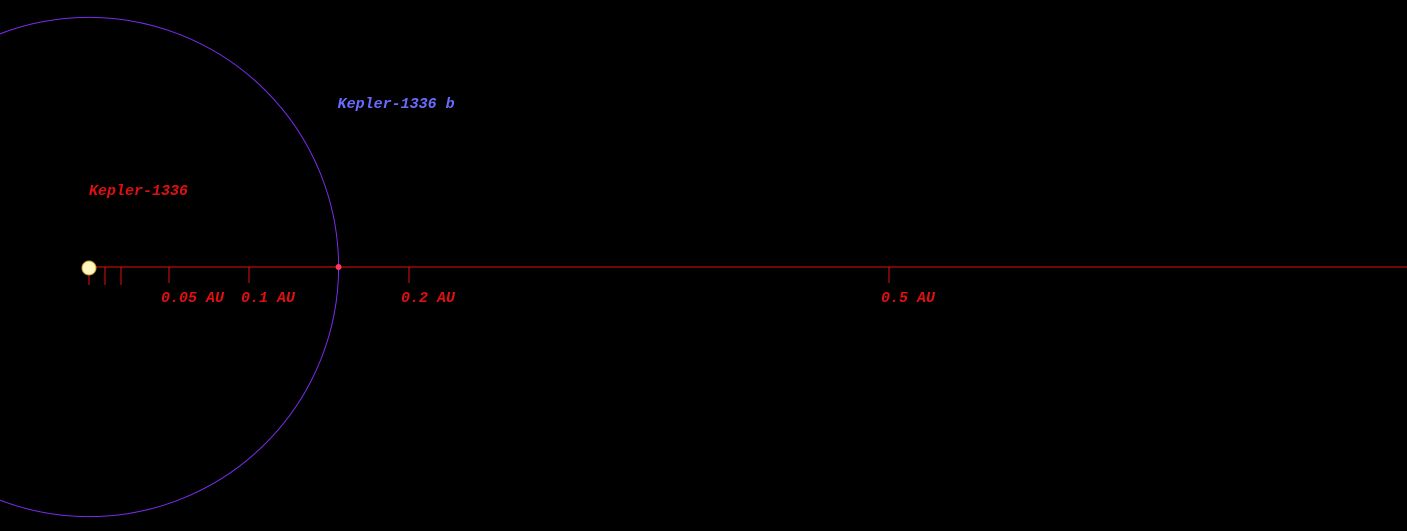 The image size is (1407, 531). Describe the element at coordinates (338, 267) in the screenshot. I see `planet` at that location.